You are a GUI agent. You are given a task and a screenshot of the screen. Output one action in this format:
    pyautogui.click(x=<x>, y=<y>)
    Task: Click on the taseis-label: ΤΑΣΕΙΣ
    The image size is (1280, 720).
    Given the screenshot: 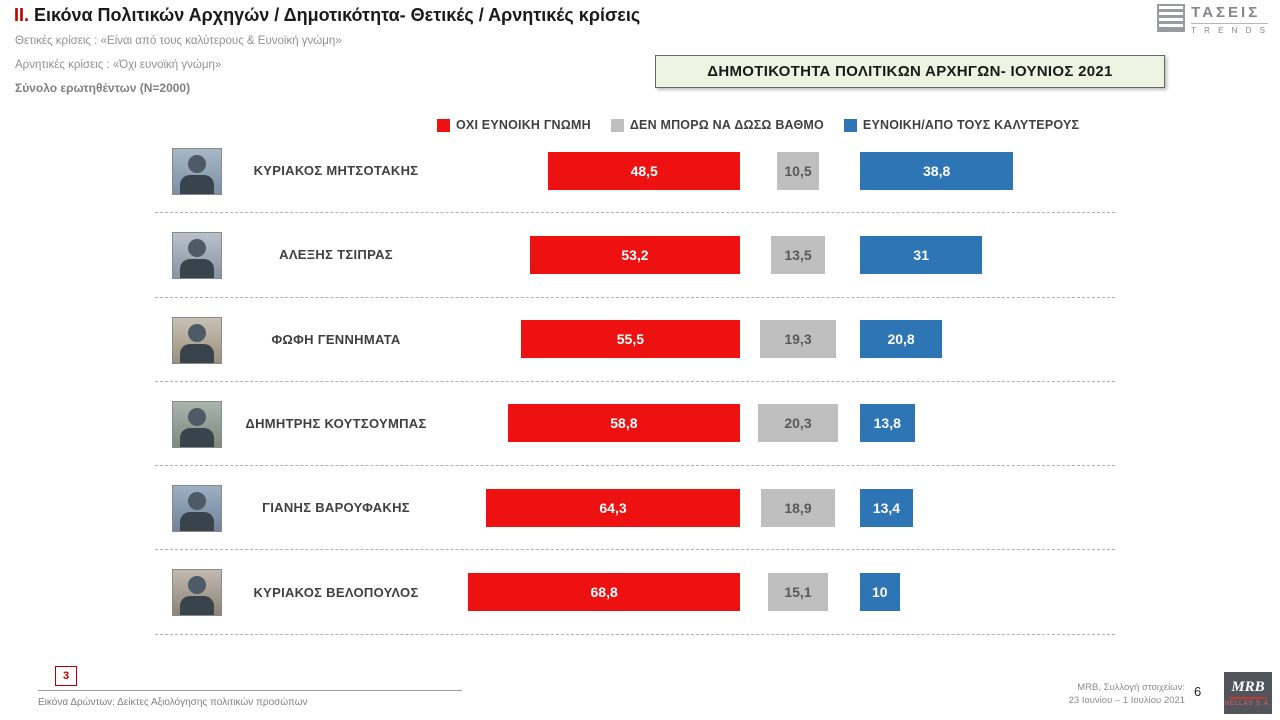 What is the action you would take?
    pyautogui.click(x=1226, y=12)
    